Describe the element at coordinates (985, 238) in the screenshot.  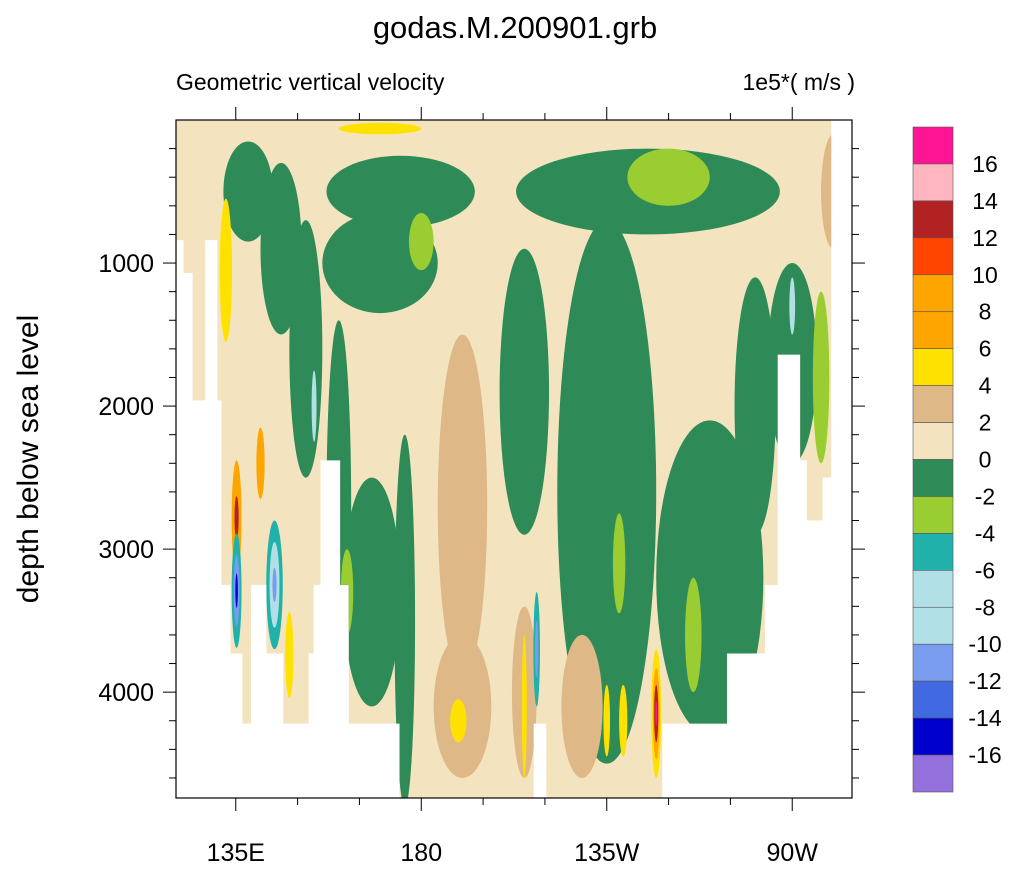
I see `colorbar-label: 12` at that location.